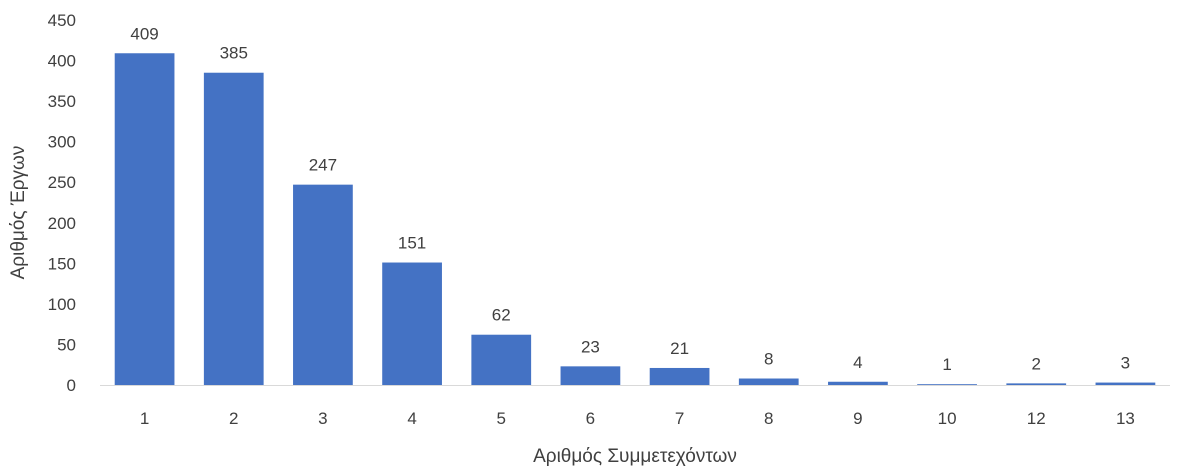 This screenshot has height=471, width=1178. What do you see at coordinates (590, 346) in the screenshot?
I see `bar-value-label: 23` at bounding box center [590, 346].